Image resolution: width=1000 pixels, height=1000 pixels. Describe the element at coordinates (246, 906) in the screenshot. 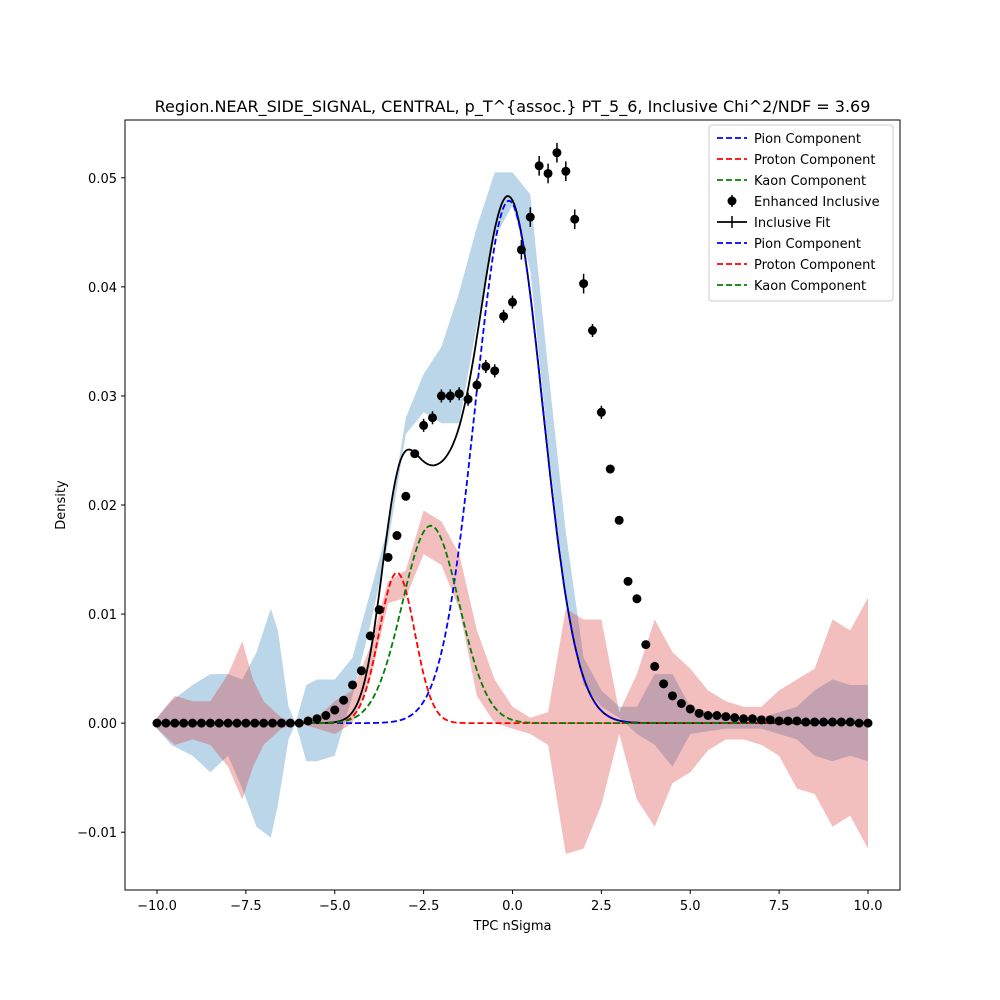

I see `x-tick-label: −7.5` at that location.